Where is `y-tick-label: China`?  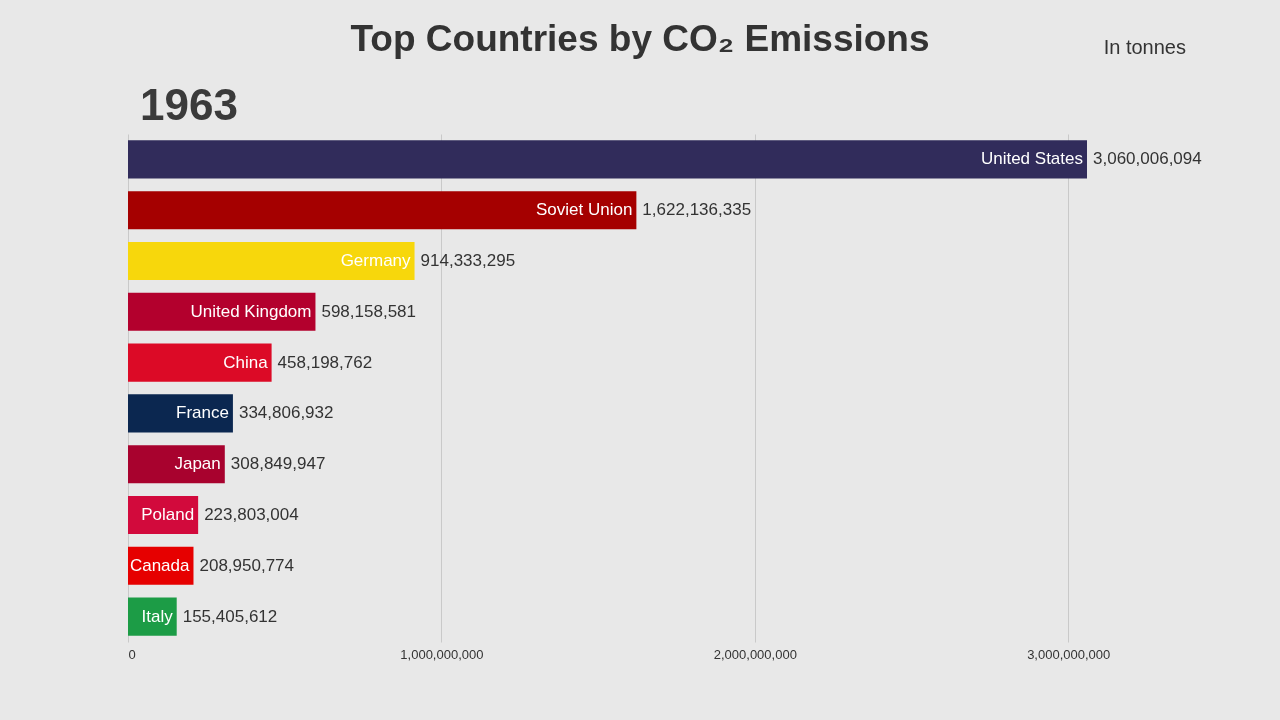
y-tick-label: China is located at coordinates (246, 362).